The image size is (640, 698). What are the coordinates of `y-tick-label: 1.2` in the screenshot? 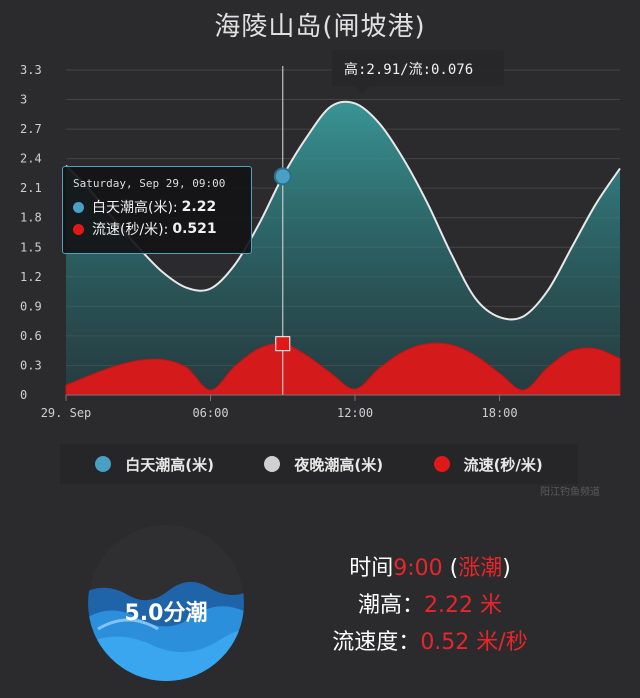 It's located at (31, 277).